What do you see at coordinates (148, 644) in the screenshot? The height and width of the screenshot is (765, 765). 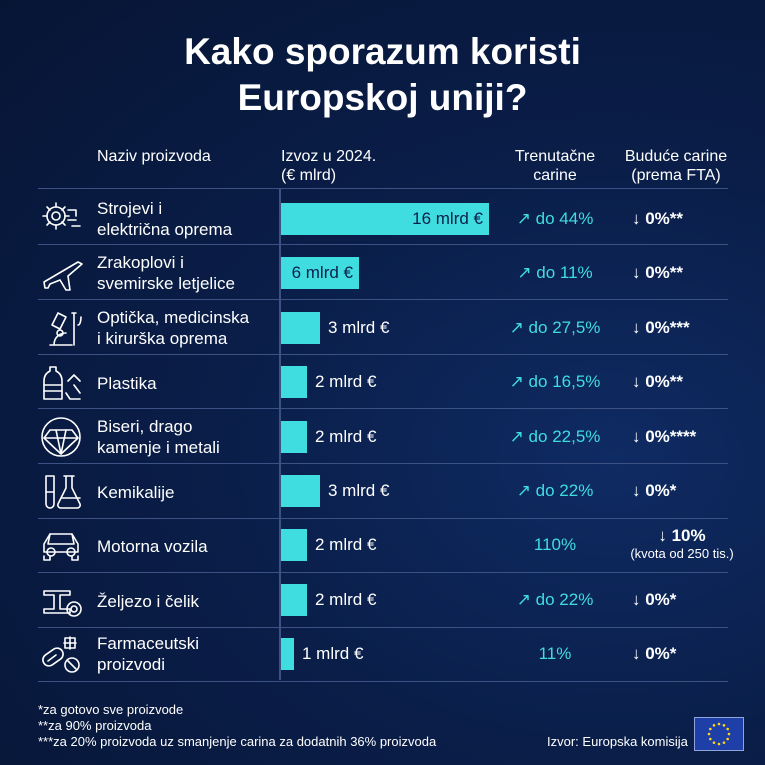 I see `product-name-line-1: Farmaceutski` at bounding box center [148, 644].